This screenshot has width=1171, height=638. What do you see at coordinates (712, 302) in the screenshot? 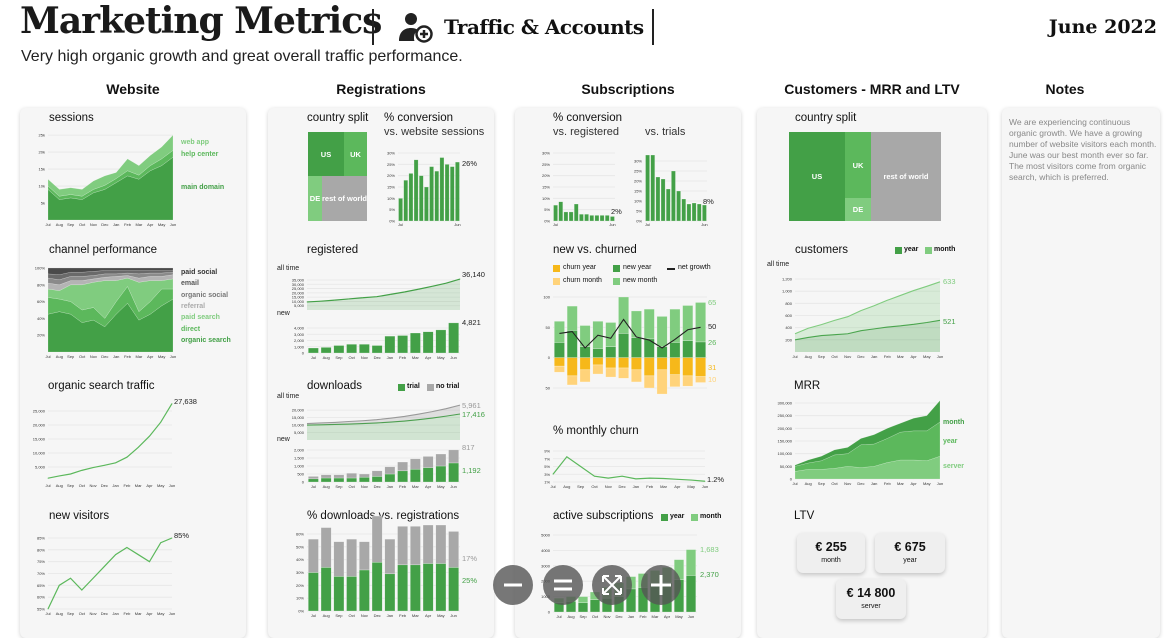
I see `end-value-label: 65` at bounding box center [712, 302].